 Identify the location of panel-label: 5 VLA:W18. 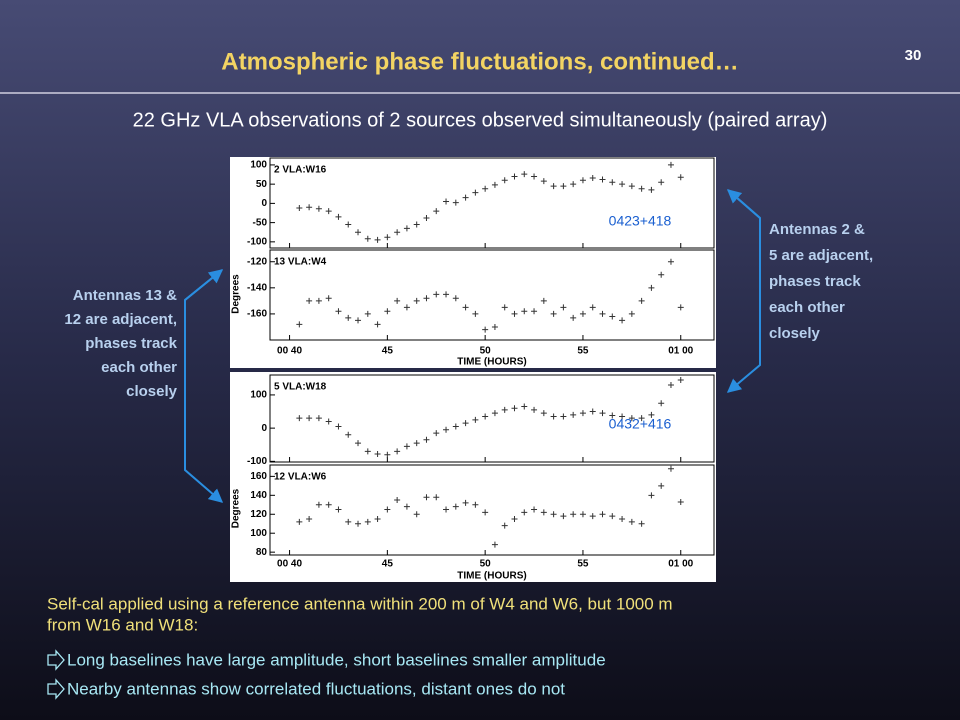
(300, 387).